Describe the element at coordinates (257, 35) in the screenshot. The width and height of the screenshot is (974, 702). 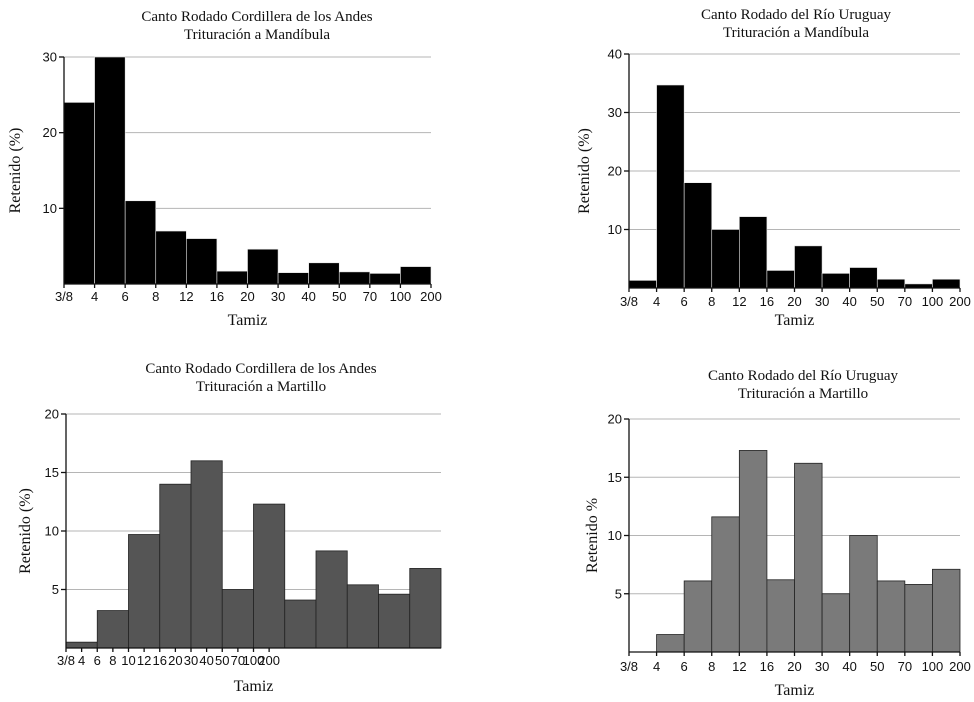
I see `chart-title: Trituración a Mandíbula` at that location.